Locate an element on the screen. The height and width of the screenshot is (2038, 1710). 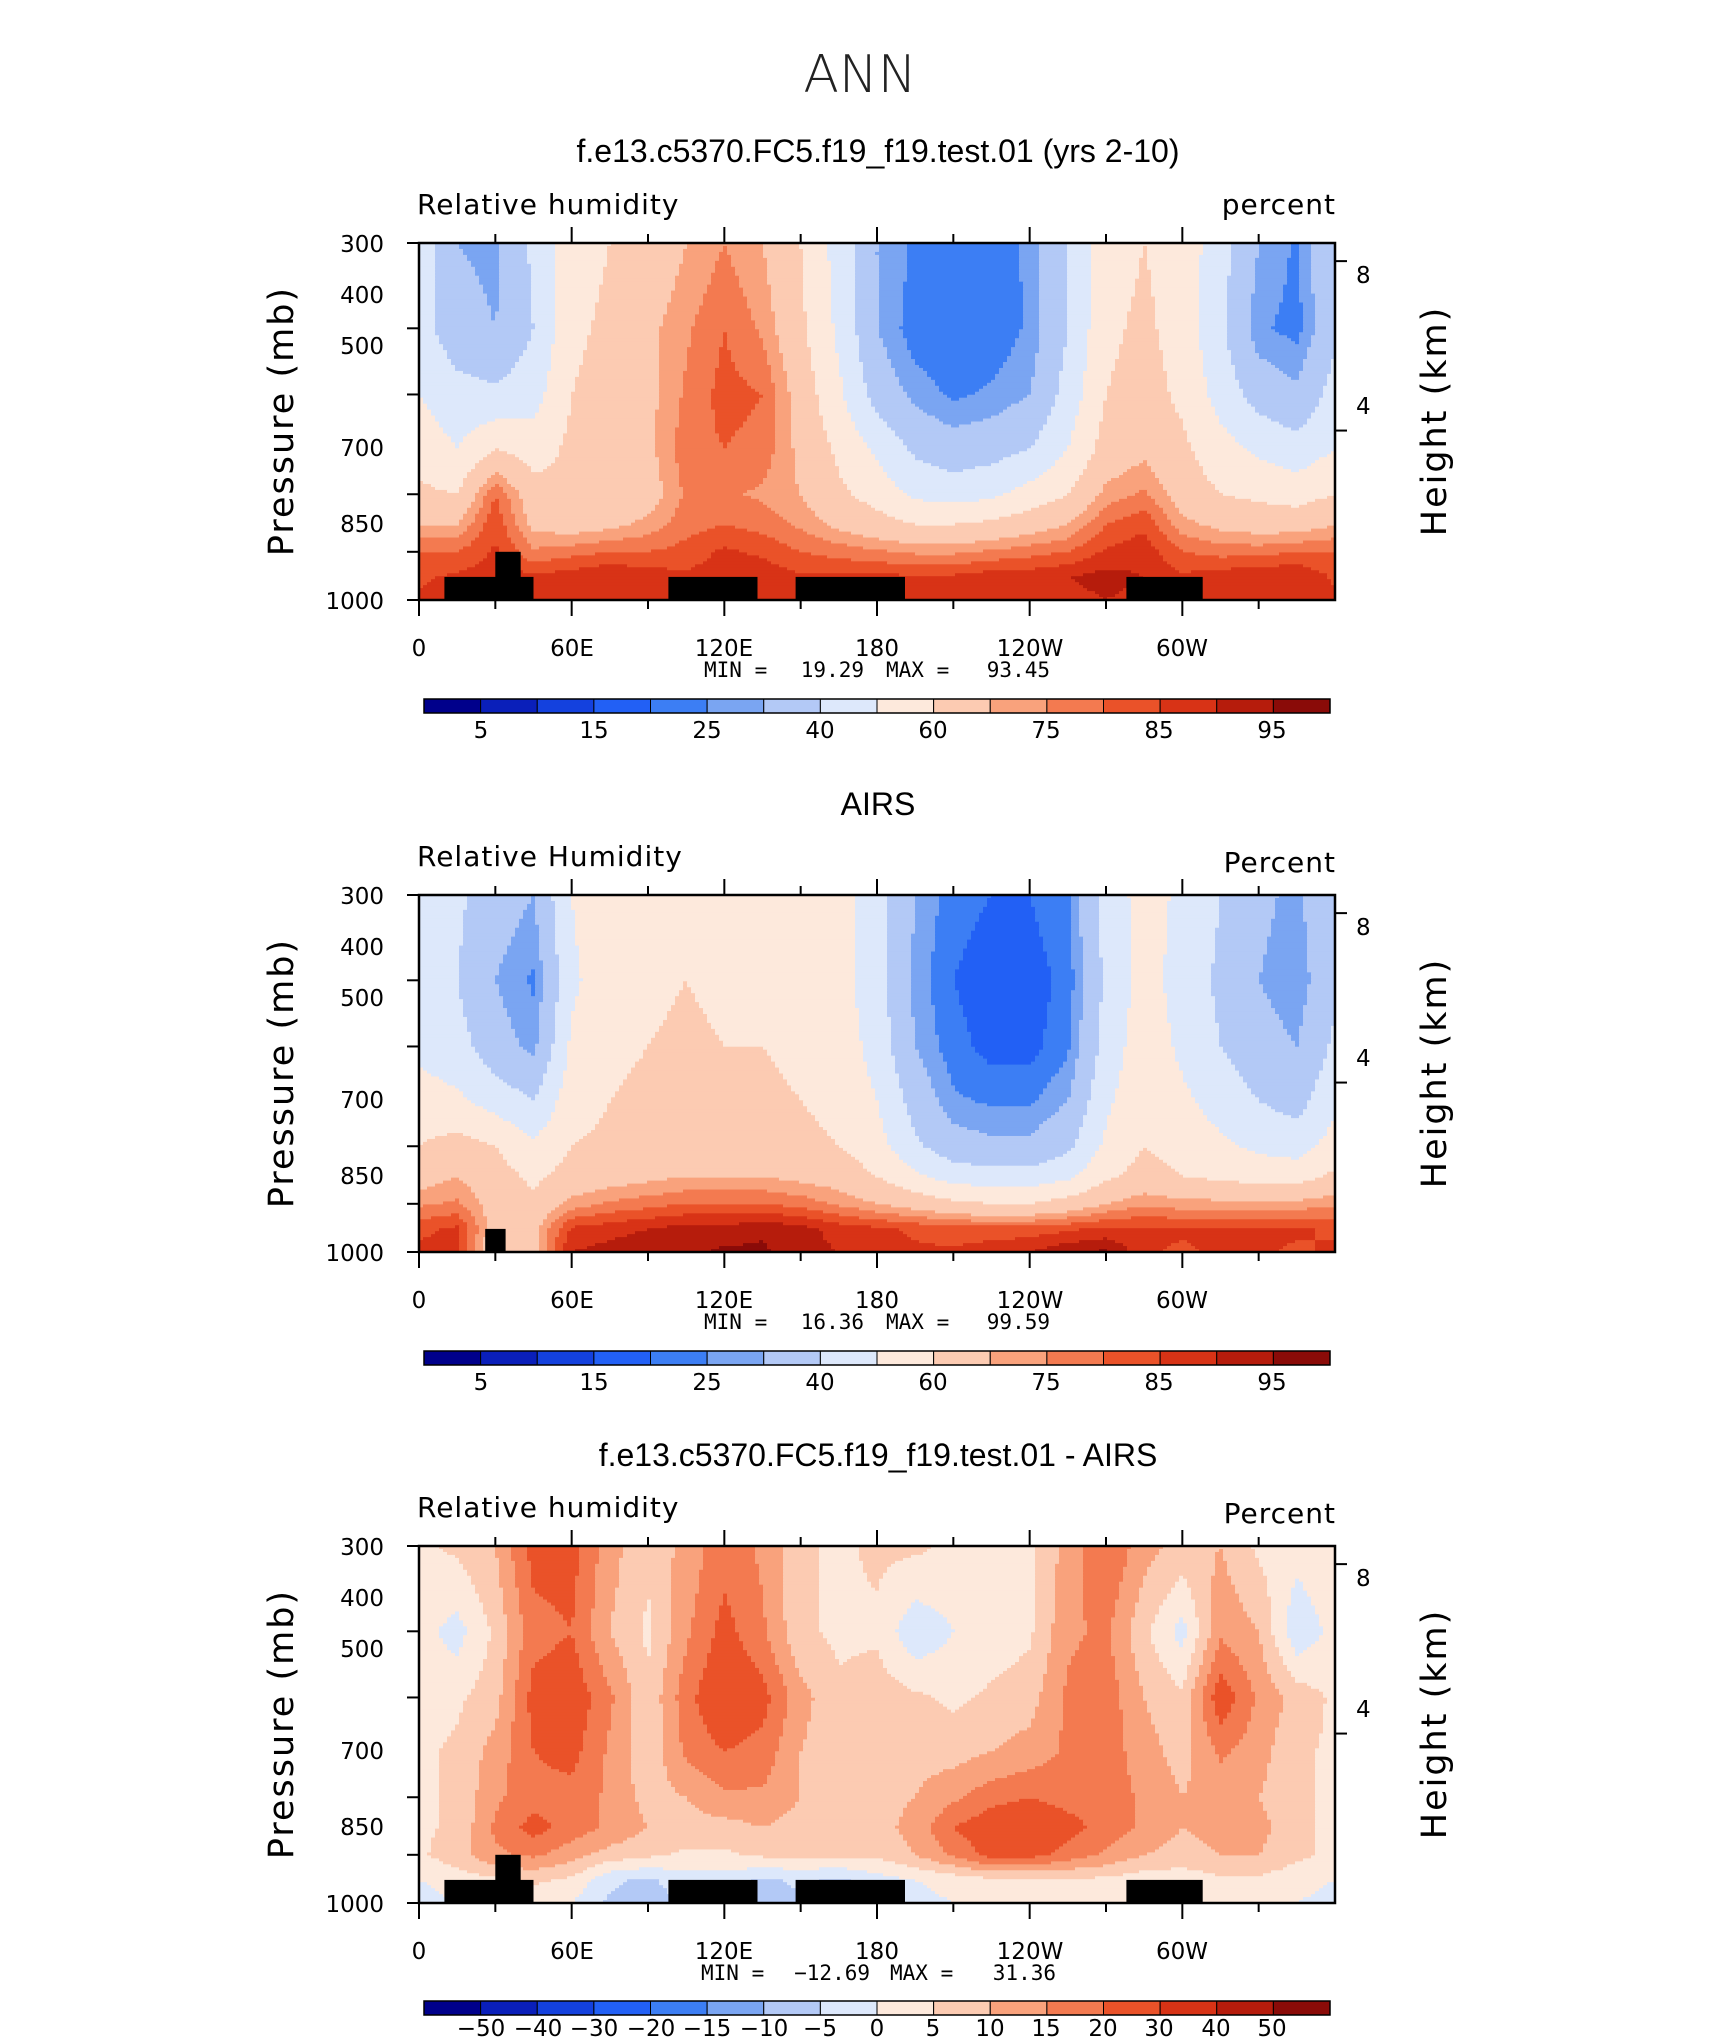
colorbar-label: 5 is located at coordinates (481, 731).